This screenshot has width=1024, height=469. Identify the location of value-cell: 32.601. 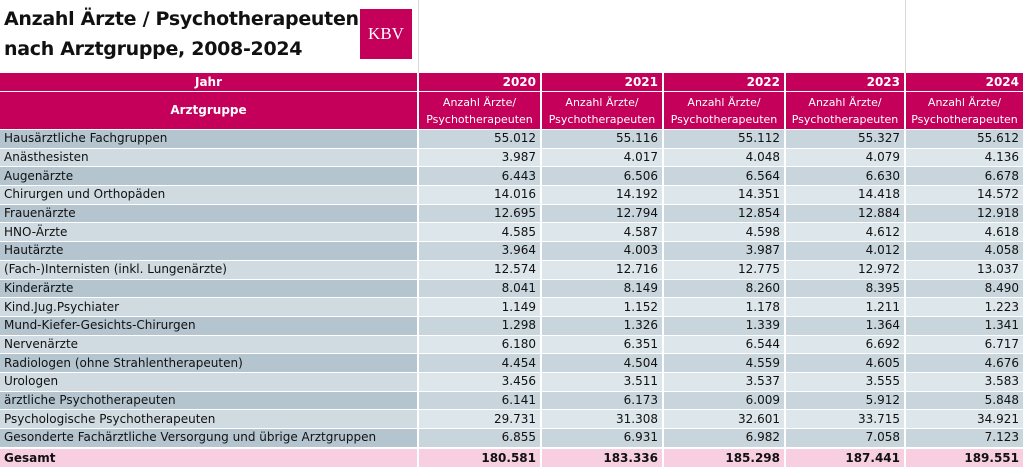
(724, 419).